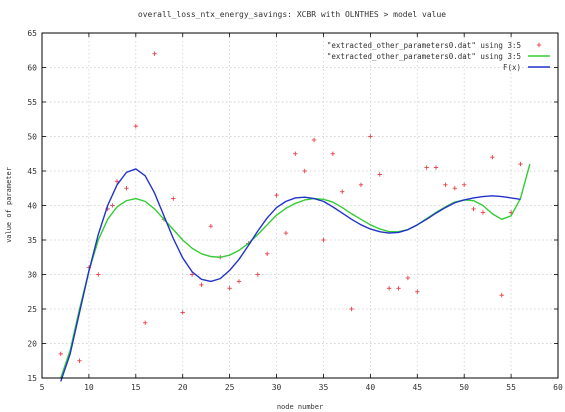 Image resolution: width=565 pixels, height=412 pixels. Describe the element at coordinates (558, 387) in the screenshot. I see `x-tick-label: 60` at that location.